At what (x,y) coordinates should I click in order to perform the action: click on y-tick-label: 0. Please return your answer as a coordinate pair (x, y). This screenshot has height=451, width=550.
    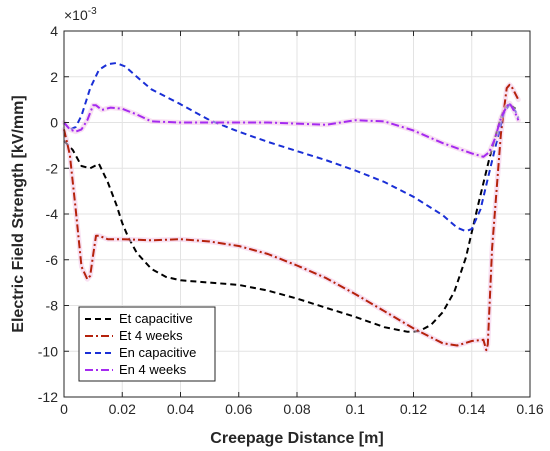
    Looking at the image, I should click on (54, 123).